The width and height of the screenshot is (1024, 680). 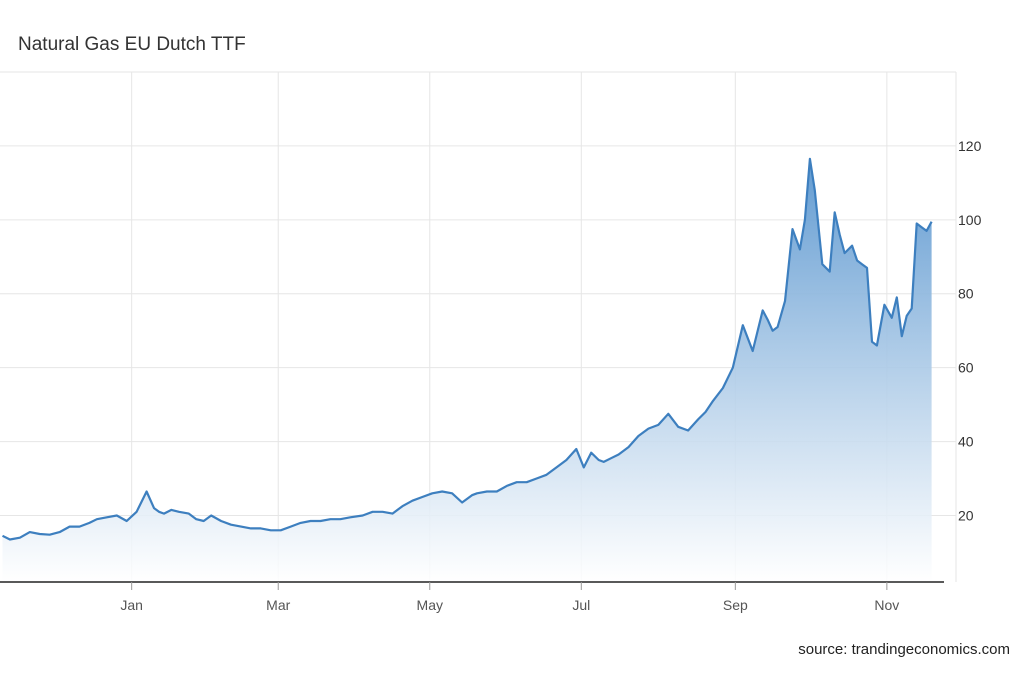 I want to click on x-tick-label: Jan, so click(x=131, y=605).